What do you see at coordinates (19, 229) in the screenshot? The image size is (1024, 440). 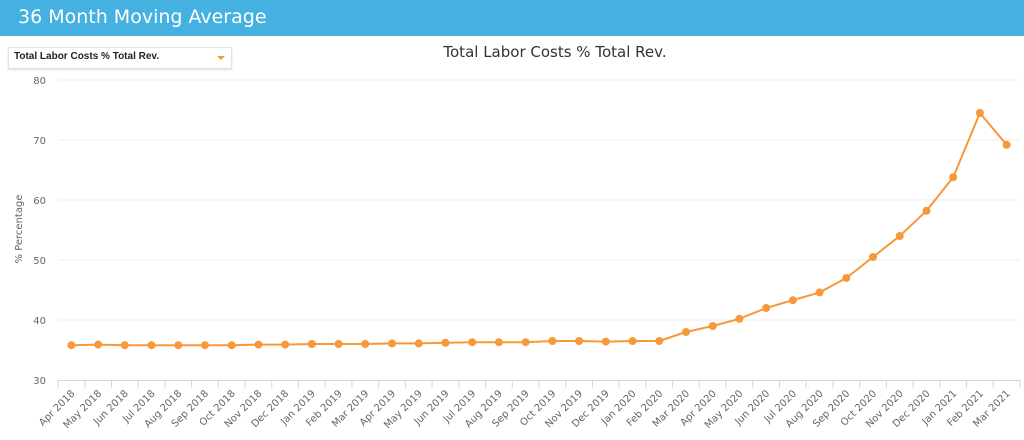 I see `y-axis-label: % Percentage` at bounding box center [19, 229].